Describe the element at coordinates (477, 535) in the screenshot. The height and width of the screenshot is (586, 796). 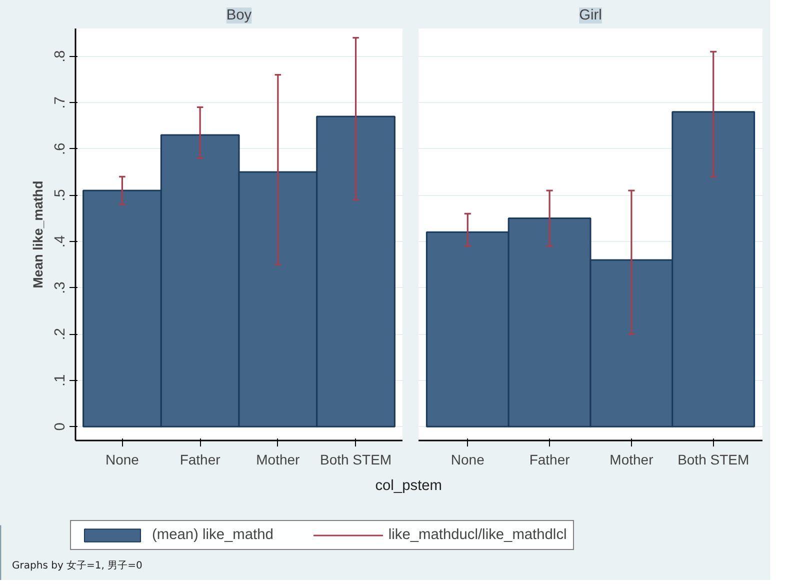
I see `text: like_mathducl/like_mathdlcl` at that location.